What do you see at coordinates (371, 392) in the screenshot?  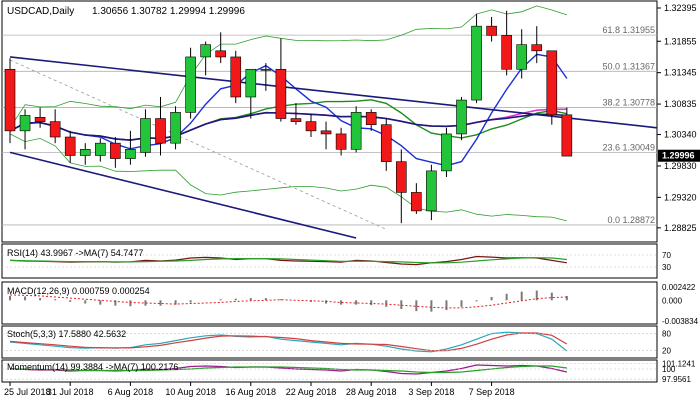 I see `time-tick-label: 28 Aug 2018` at bounding box center [371, 392].